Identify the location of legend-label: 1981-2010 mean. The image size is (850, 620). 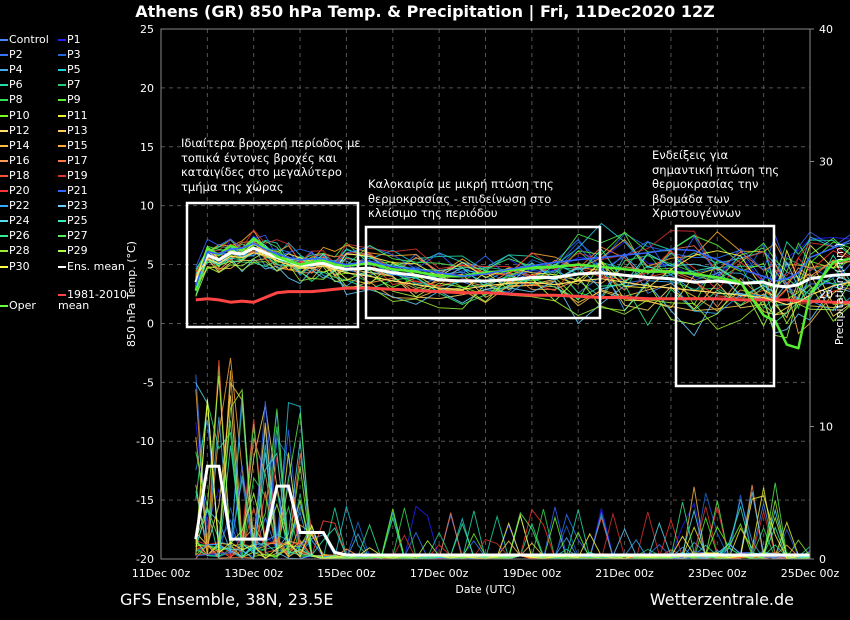
(92, 300).